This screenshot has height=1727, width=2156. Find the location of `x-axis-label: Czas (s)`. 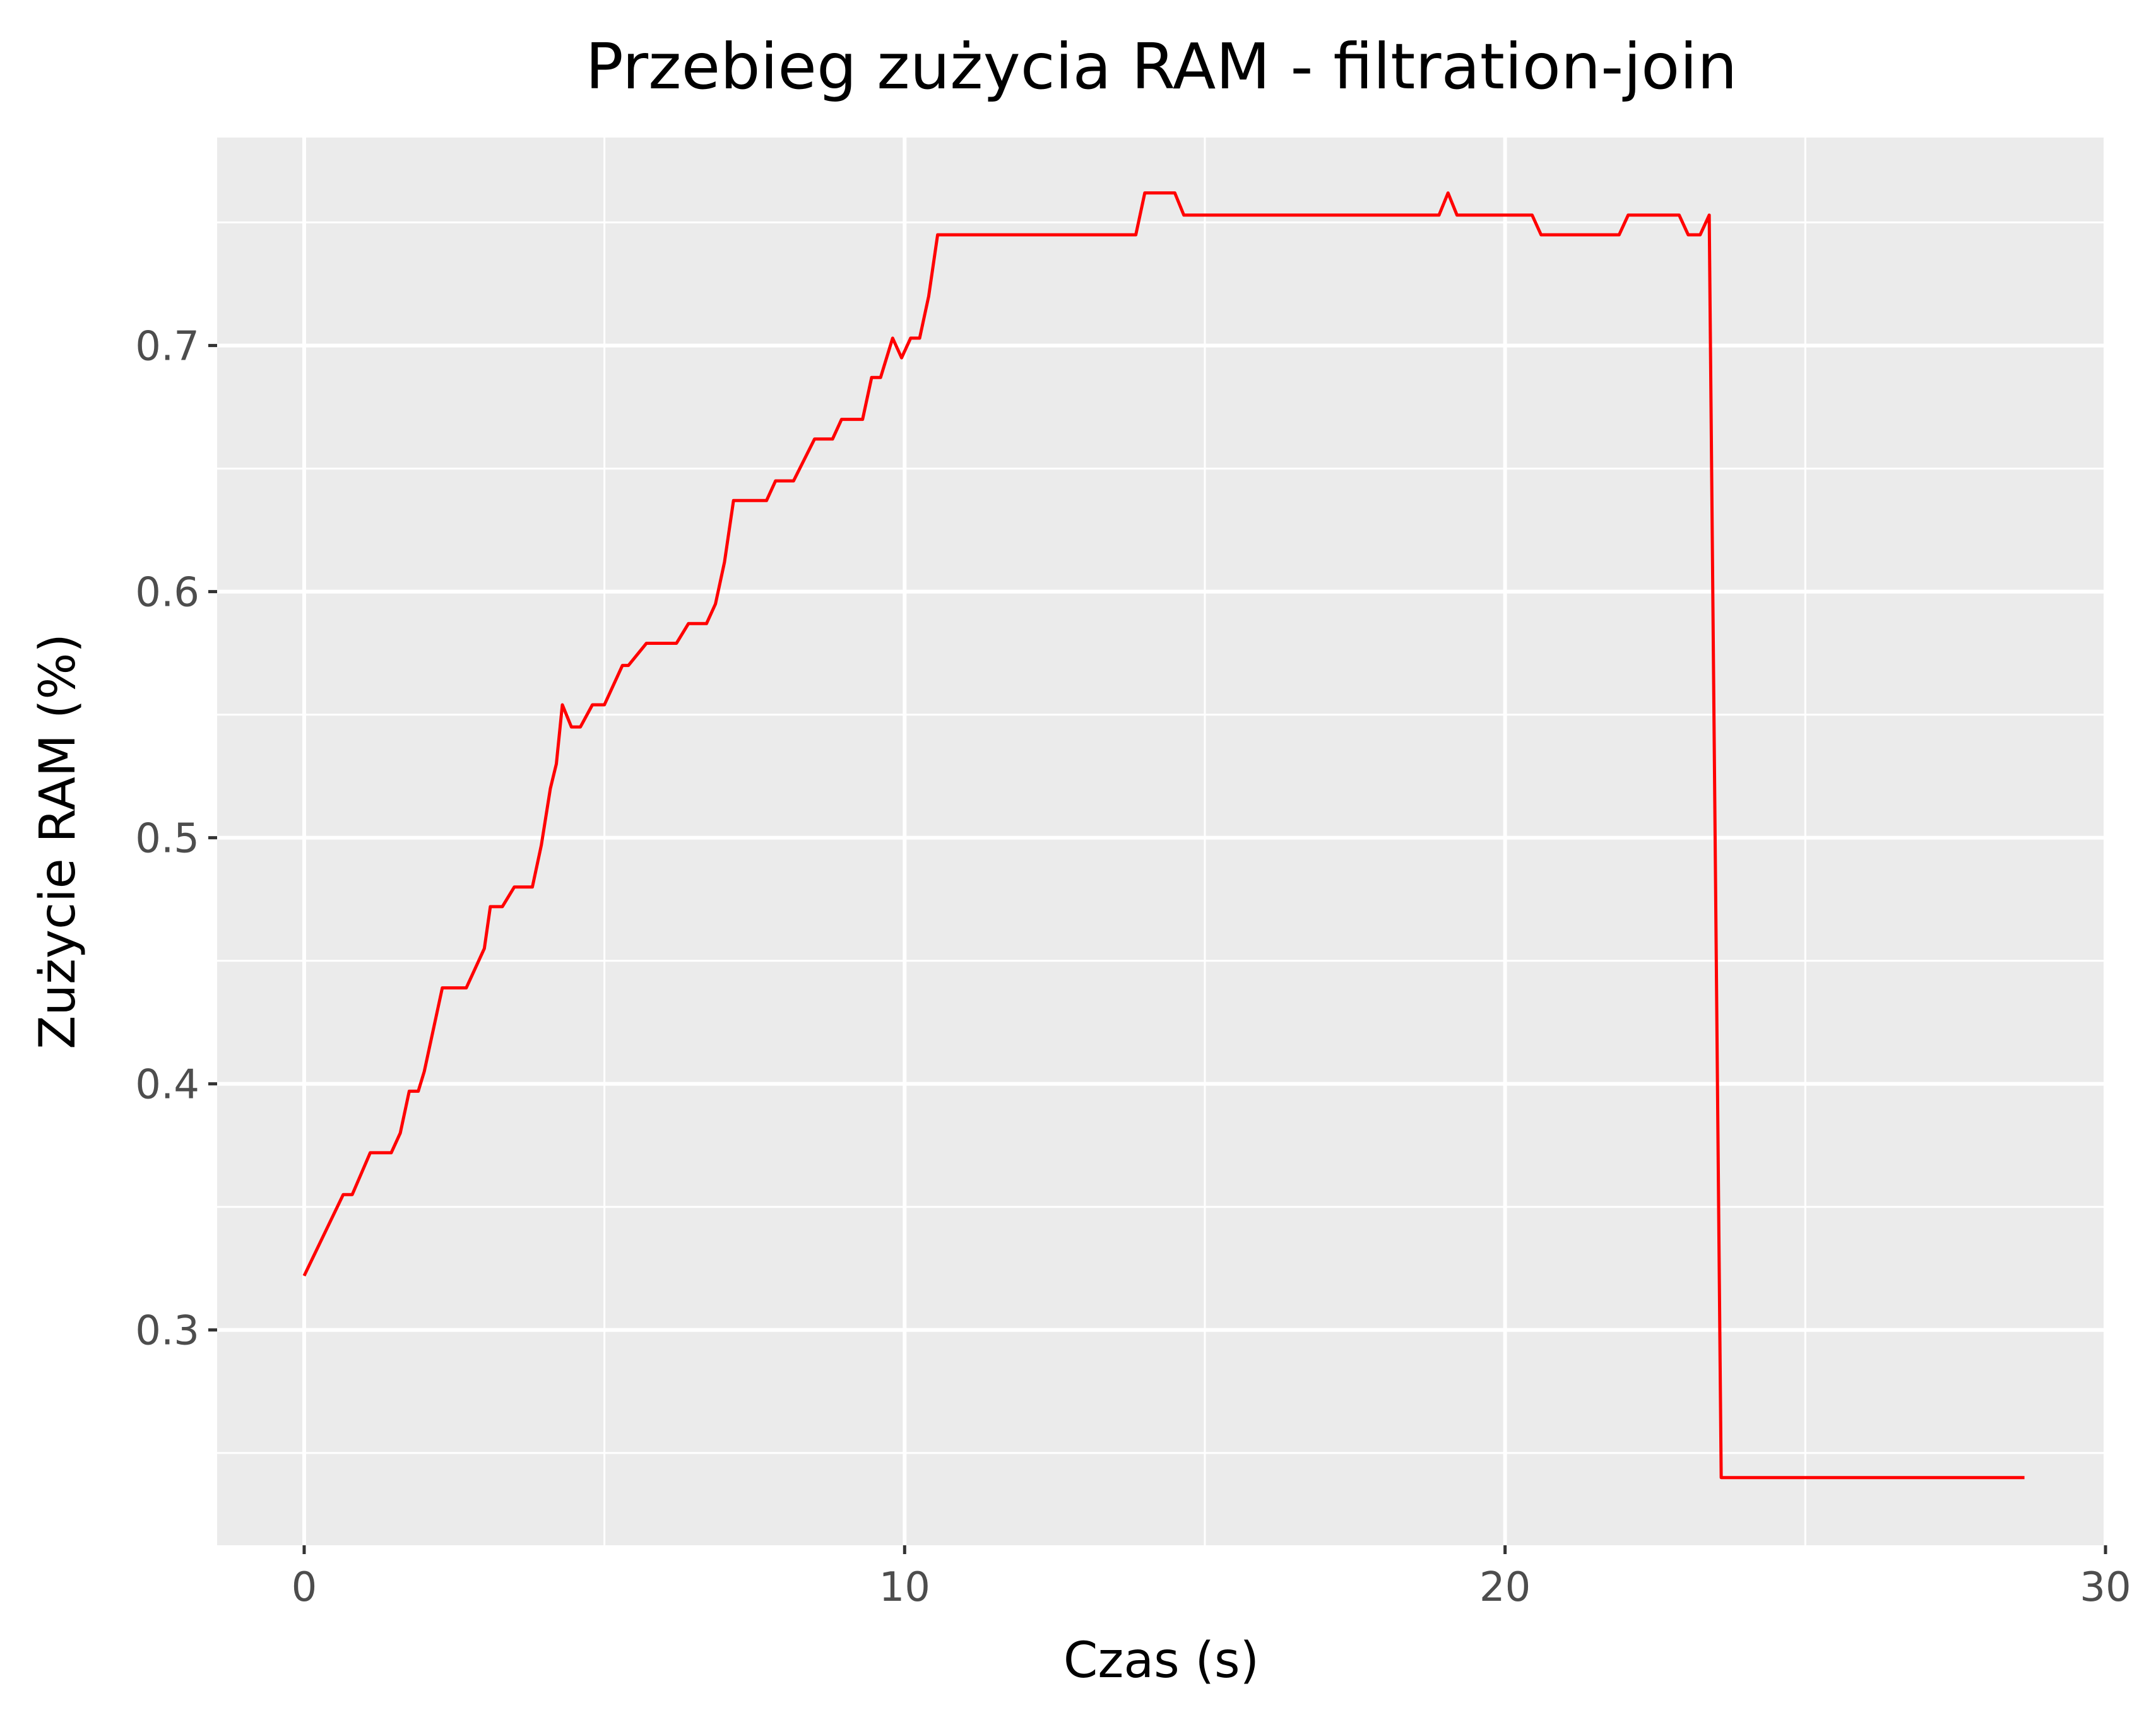

x-axis-label: Czas (s) is located at coordinates (1161, 1660).